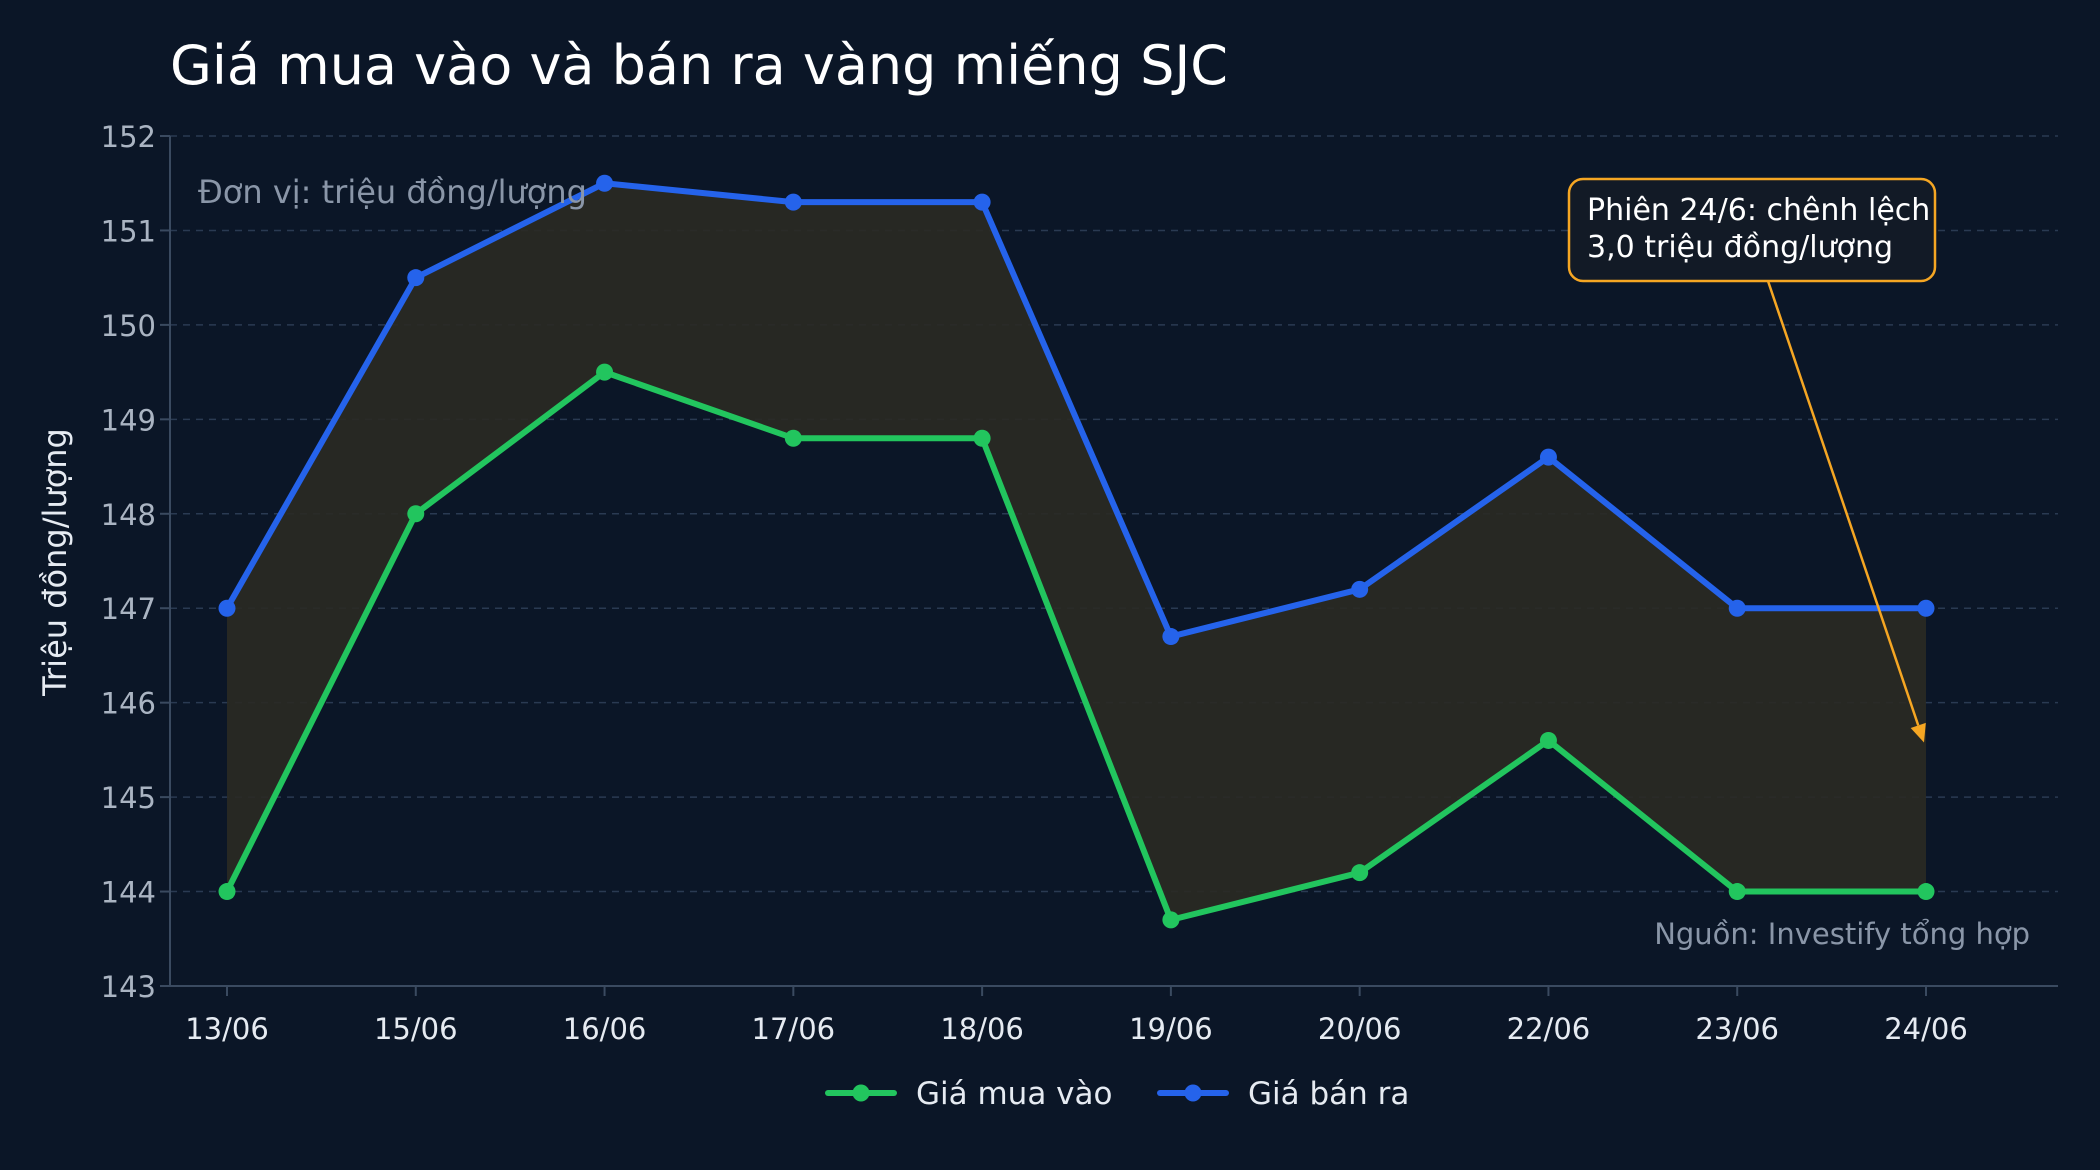  I want to click on y-tick-label: 145, so click(128, 798).